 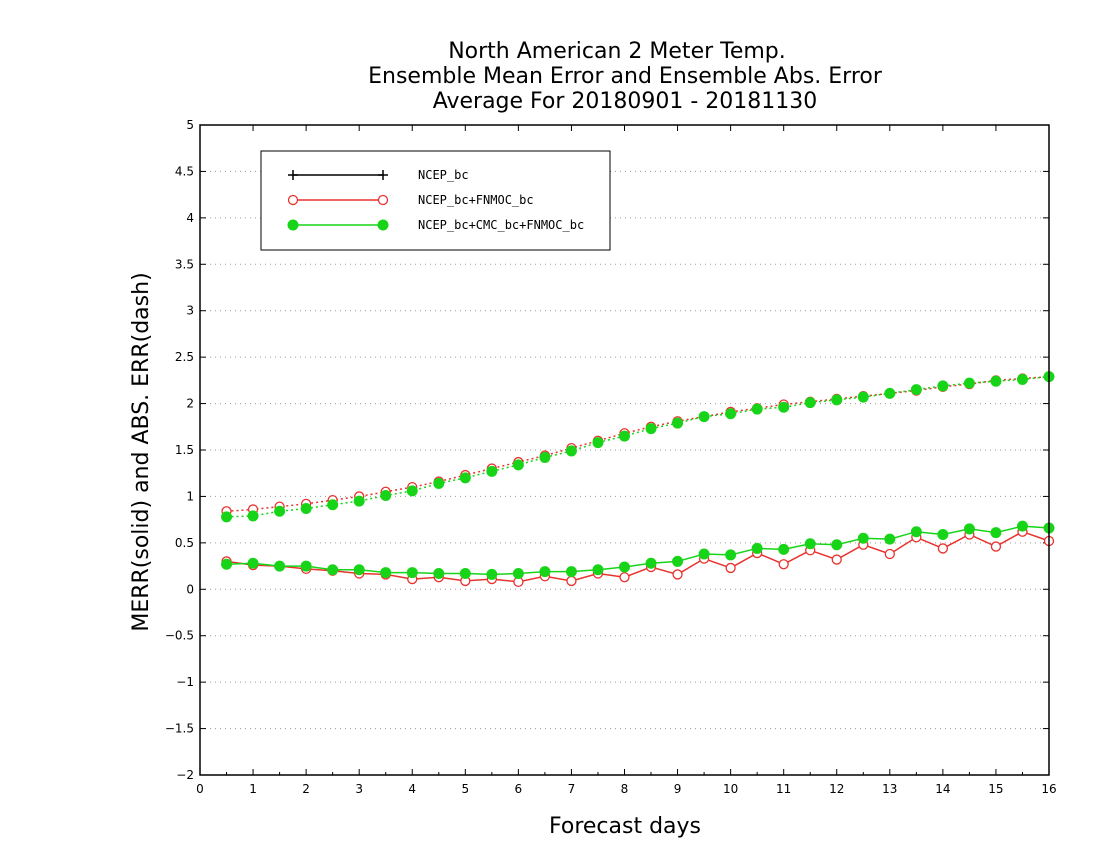 What do you see at coordinates (190, 125) in the screenshot?
I see `y-tick-label: 5` at bounding box center [190, 125].